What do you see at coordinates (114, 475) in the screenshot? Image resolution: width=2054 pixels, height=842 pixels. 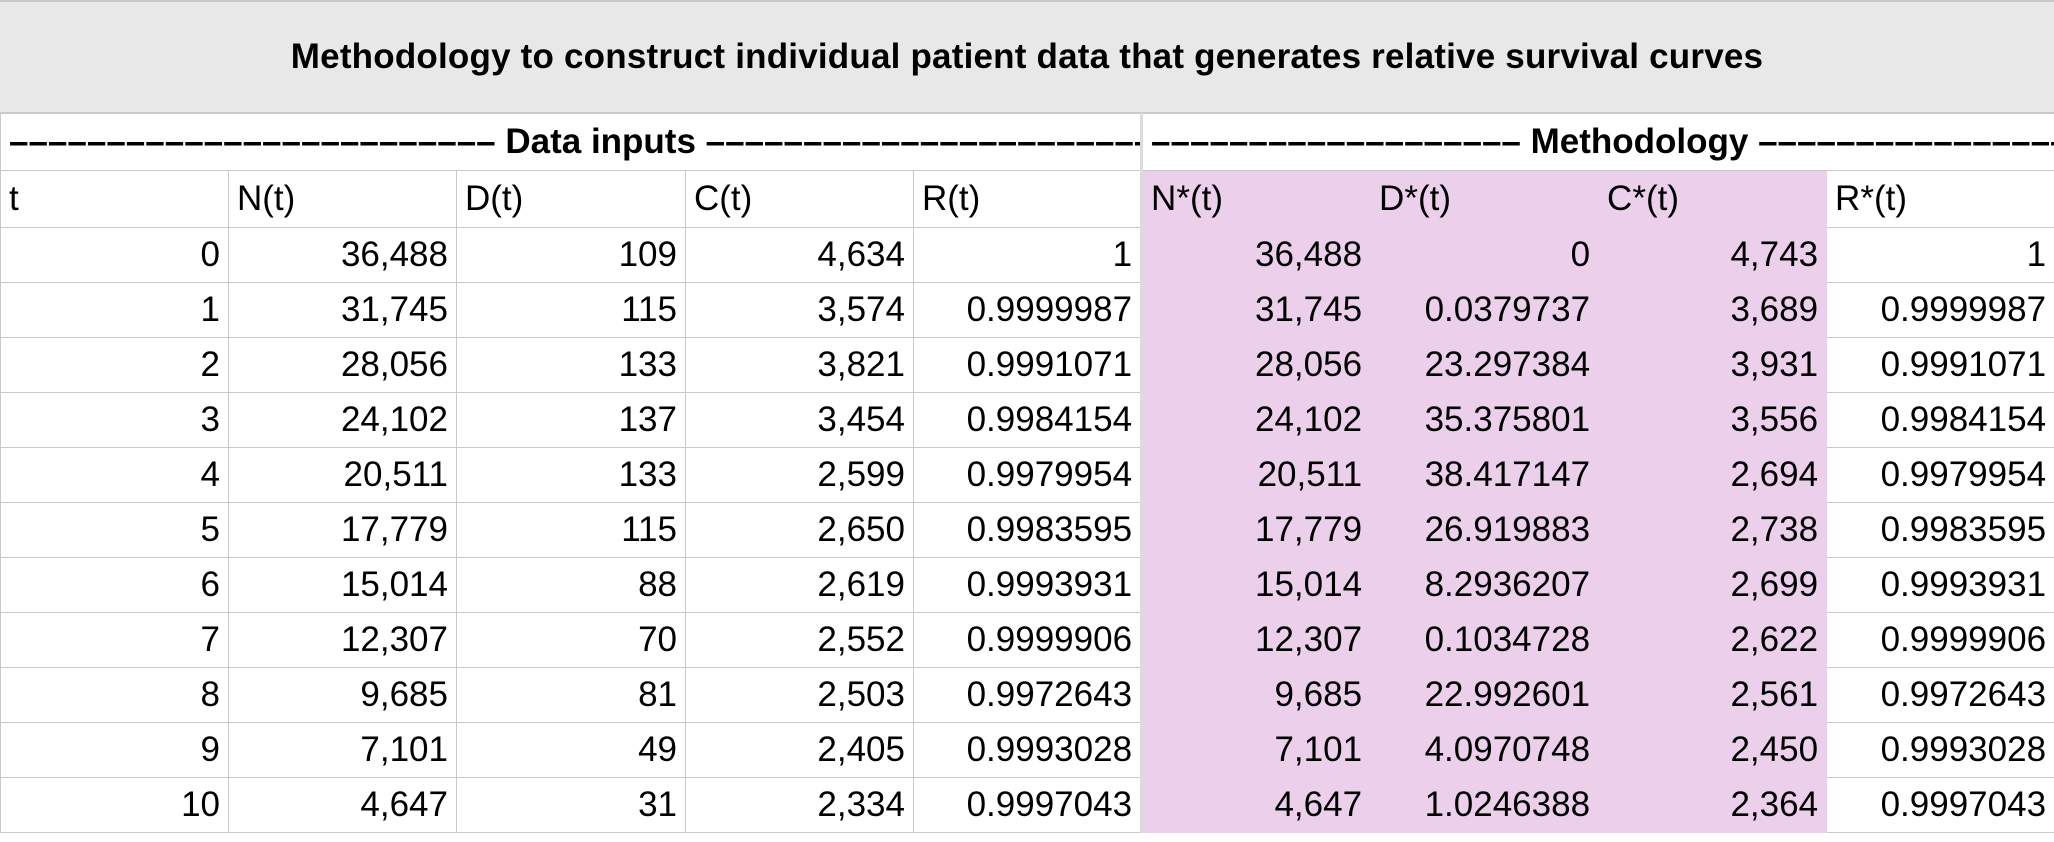 I see `cell-t: 4` at bounding box center [114, 475].